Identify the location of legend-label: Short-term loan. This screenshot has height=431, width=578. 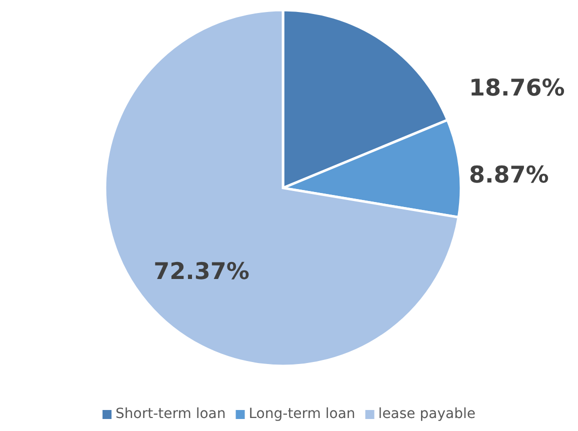
(171, 414).